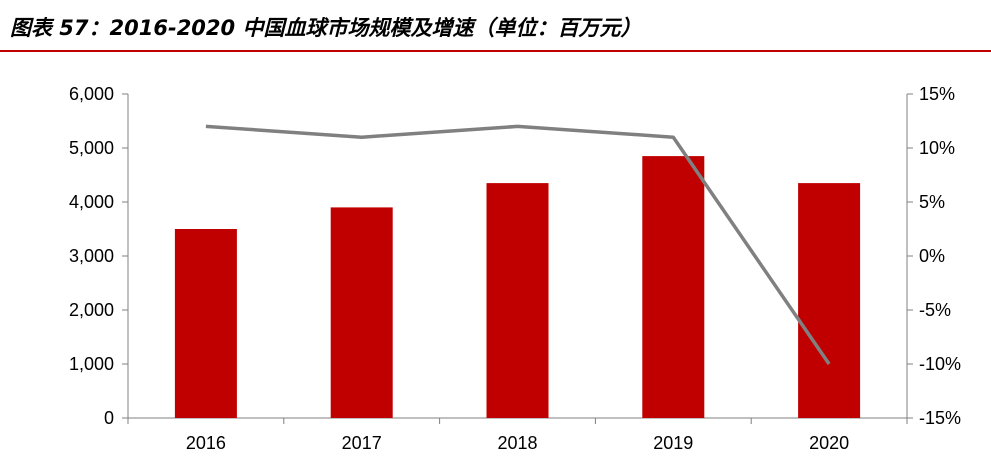  Describe the element at coordinates (91, 310) in the screenshot. I see `y-left-tick-label: 2,000` at that location.